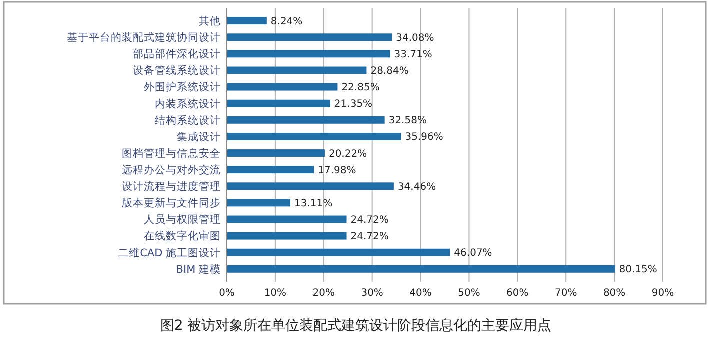  Describe the element at coordinates (286, 22) in the screenshot. I see `data-label: 8.24%` at that location.